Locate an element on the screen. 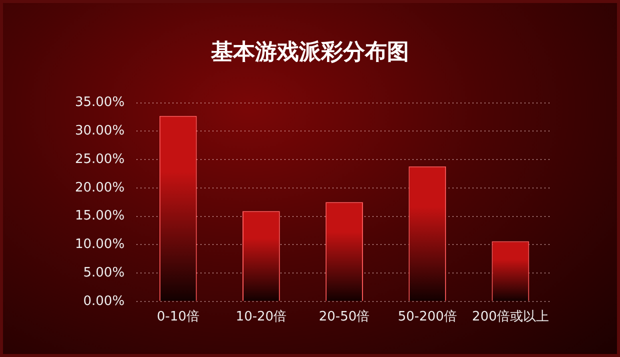 The width and height of the screenshot is (620, 357). x-tick-label: 0-10倍 is located at coordinates (178, 317).